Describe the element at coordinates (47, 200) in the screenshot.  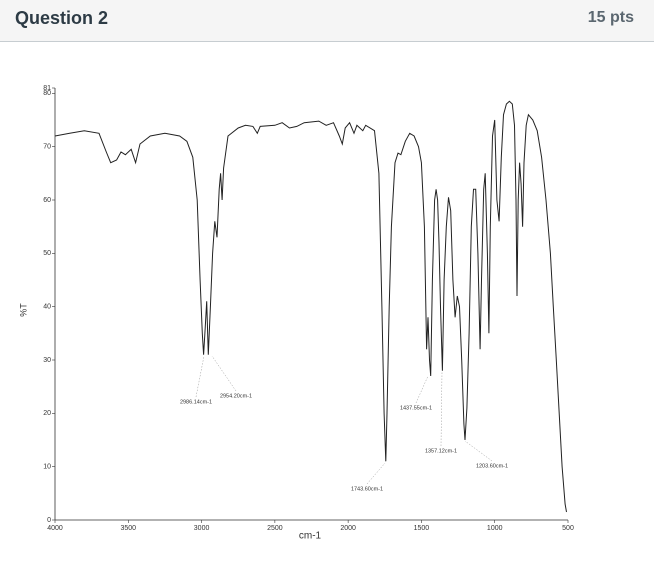
I see `y-tick-label: 60` at that location.